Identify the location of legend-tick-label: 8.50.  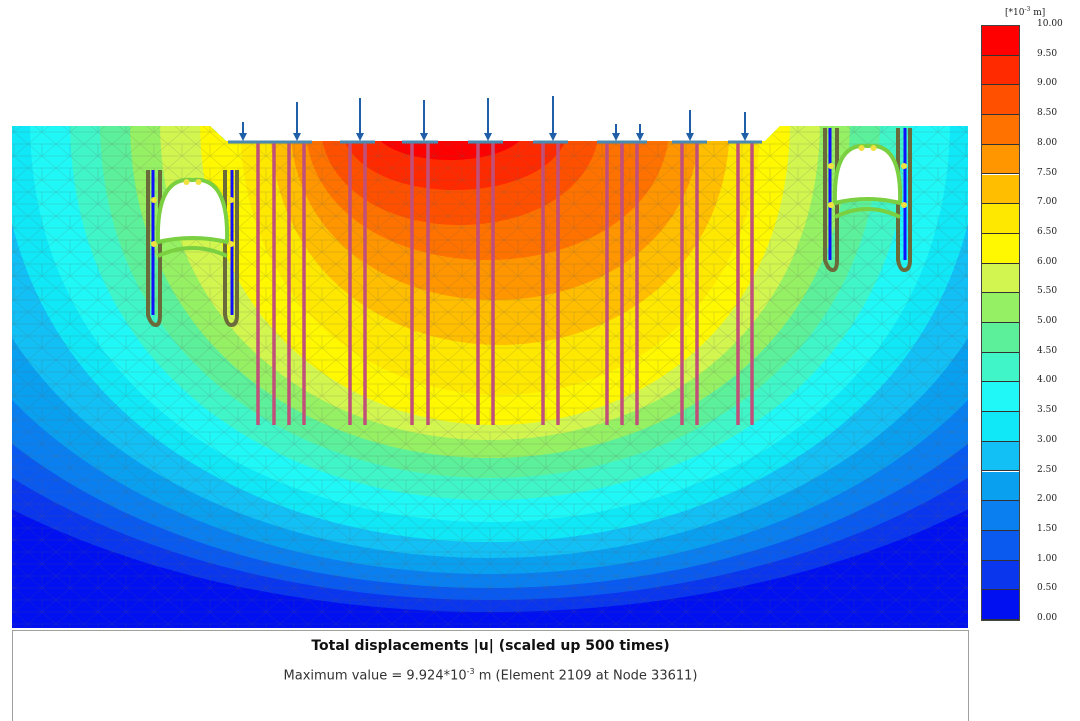
(1047, 113).